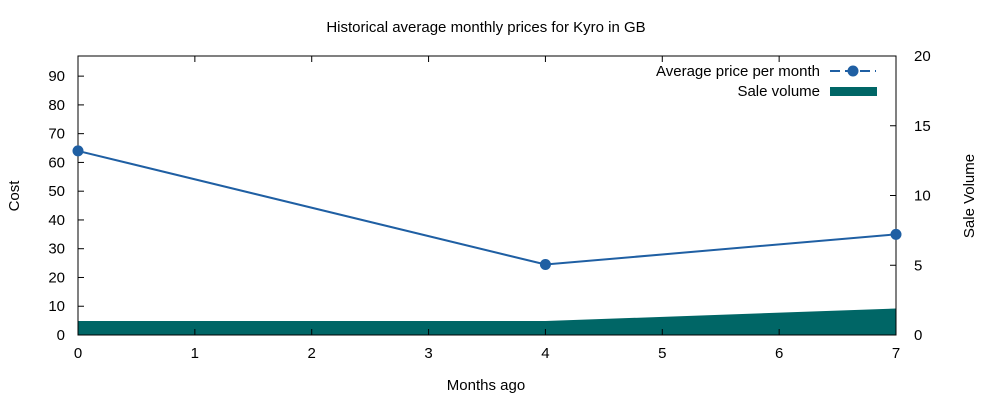 This screenshot has height=400, width=1000. What do you see at coordinates (14, 196) in the screenshot?
I see `y-axis-label: Cost` at bounding box center [14, 196].